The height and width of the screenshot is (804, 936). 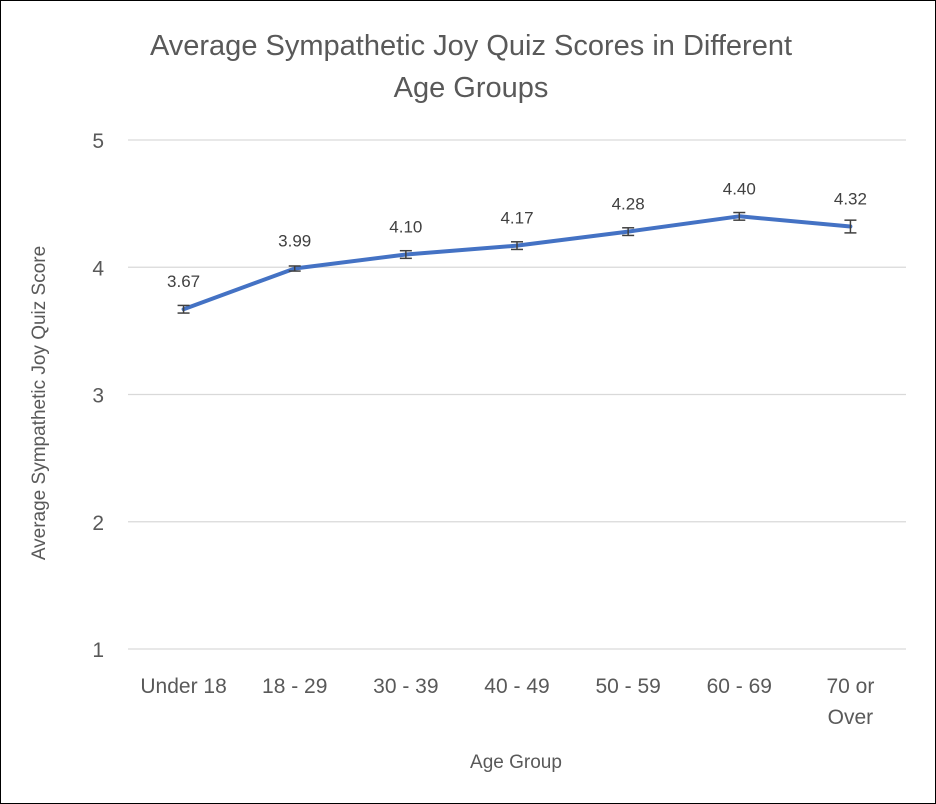 I want to click on x-tick-label: 70 or, so click(x=850, y=686).